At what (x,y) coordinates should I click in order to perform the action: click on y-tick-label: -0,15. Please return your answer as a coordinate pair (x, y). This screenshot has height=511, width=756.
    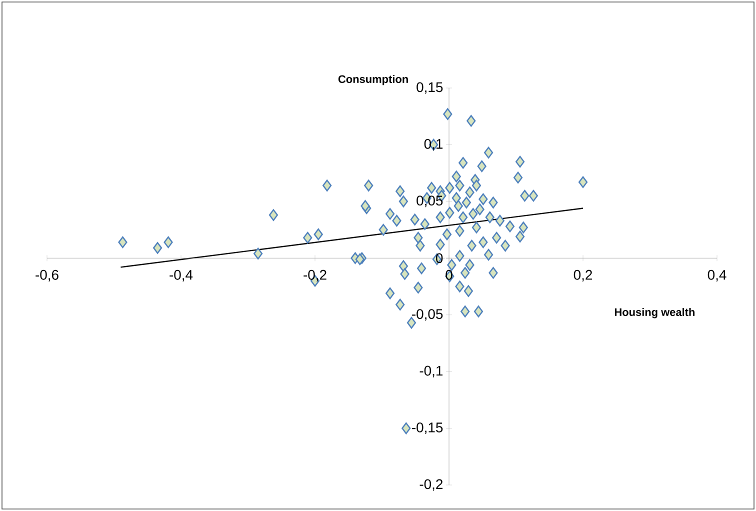
    Looking at the image, I should click on (427, 428).